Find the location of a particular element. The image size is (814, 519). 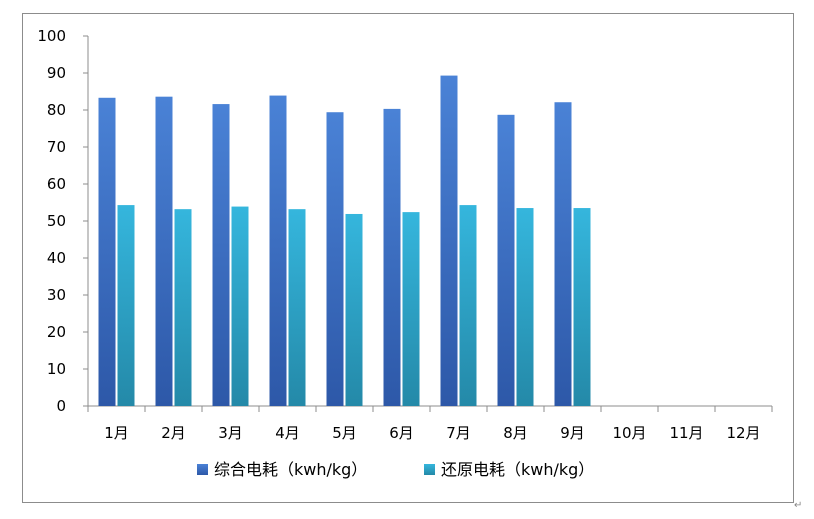

y-tick-label: 90 is located at coordinates (56, 73).